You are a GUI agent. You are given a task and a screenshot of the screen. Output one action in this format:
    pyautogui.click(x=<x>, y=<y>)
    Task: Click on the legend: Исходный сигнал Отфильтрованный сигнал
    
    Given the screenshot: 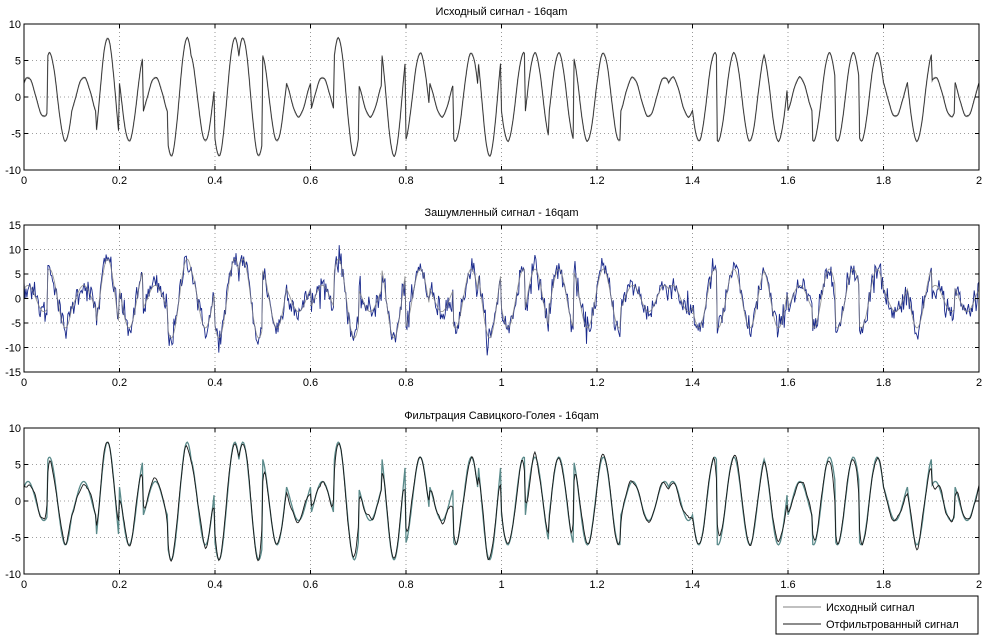 What is the action you would take?
    pyautogui.click(x=877, y=615)
    